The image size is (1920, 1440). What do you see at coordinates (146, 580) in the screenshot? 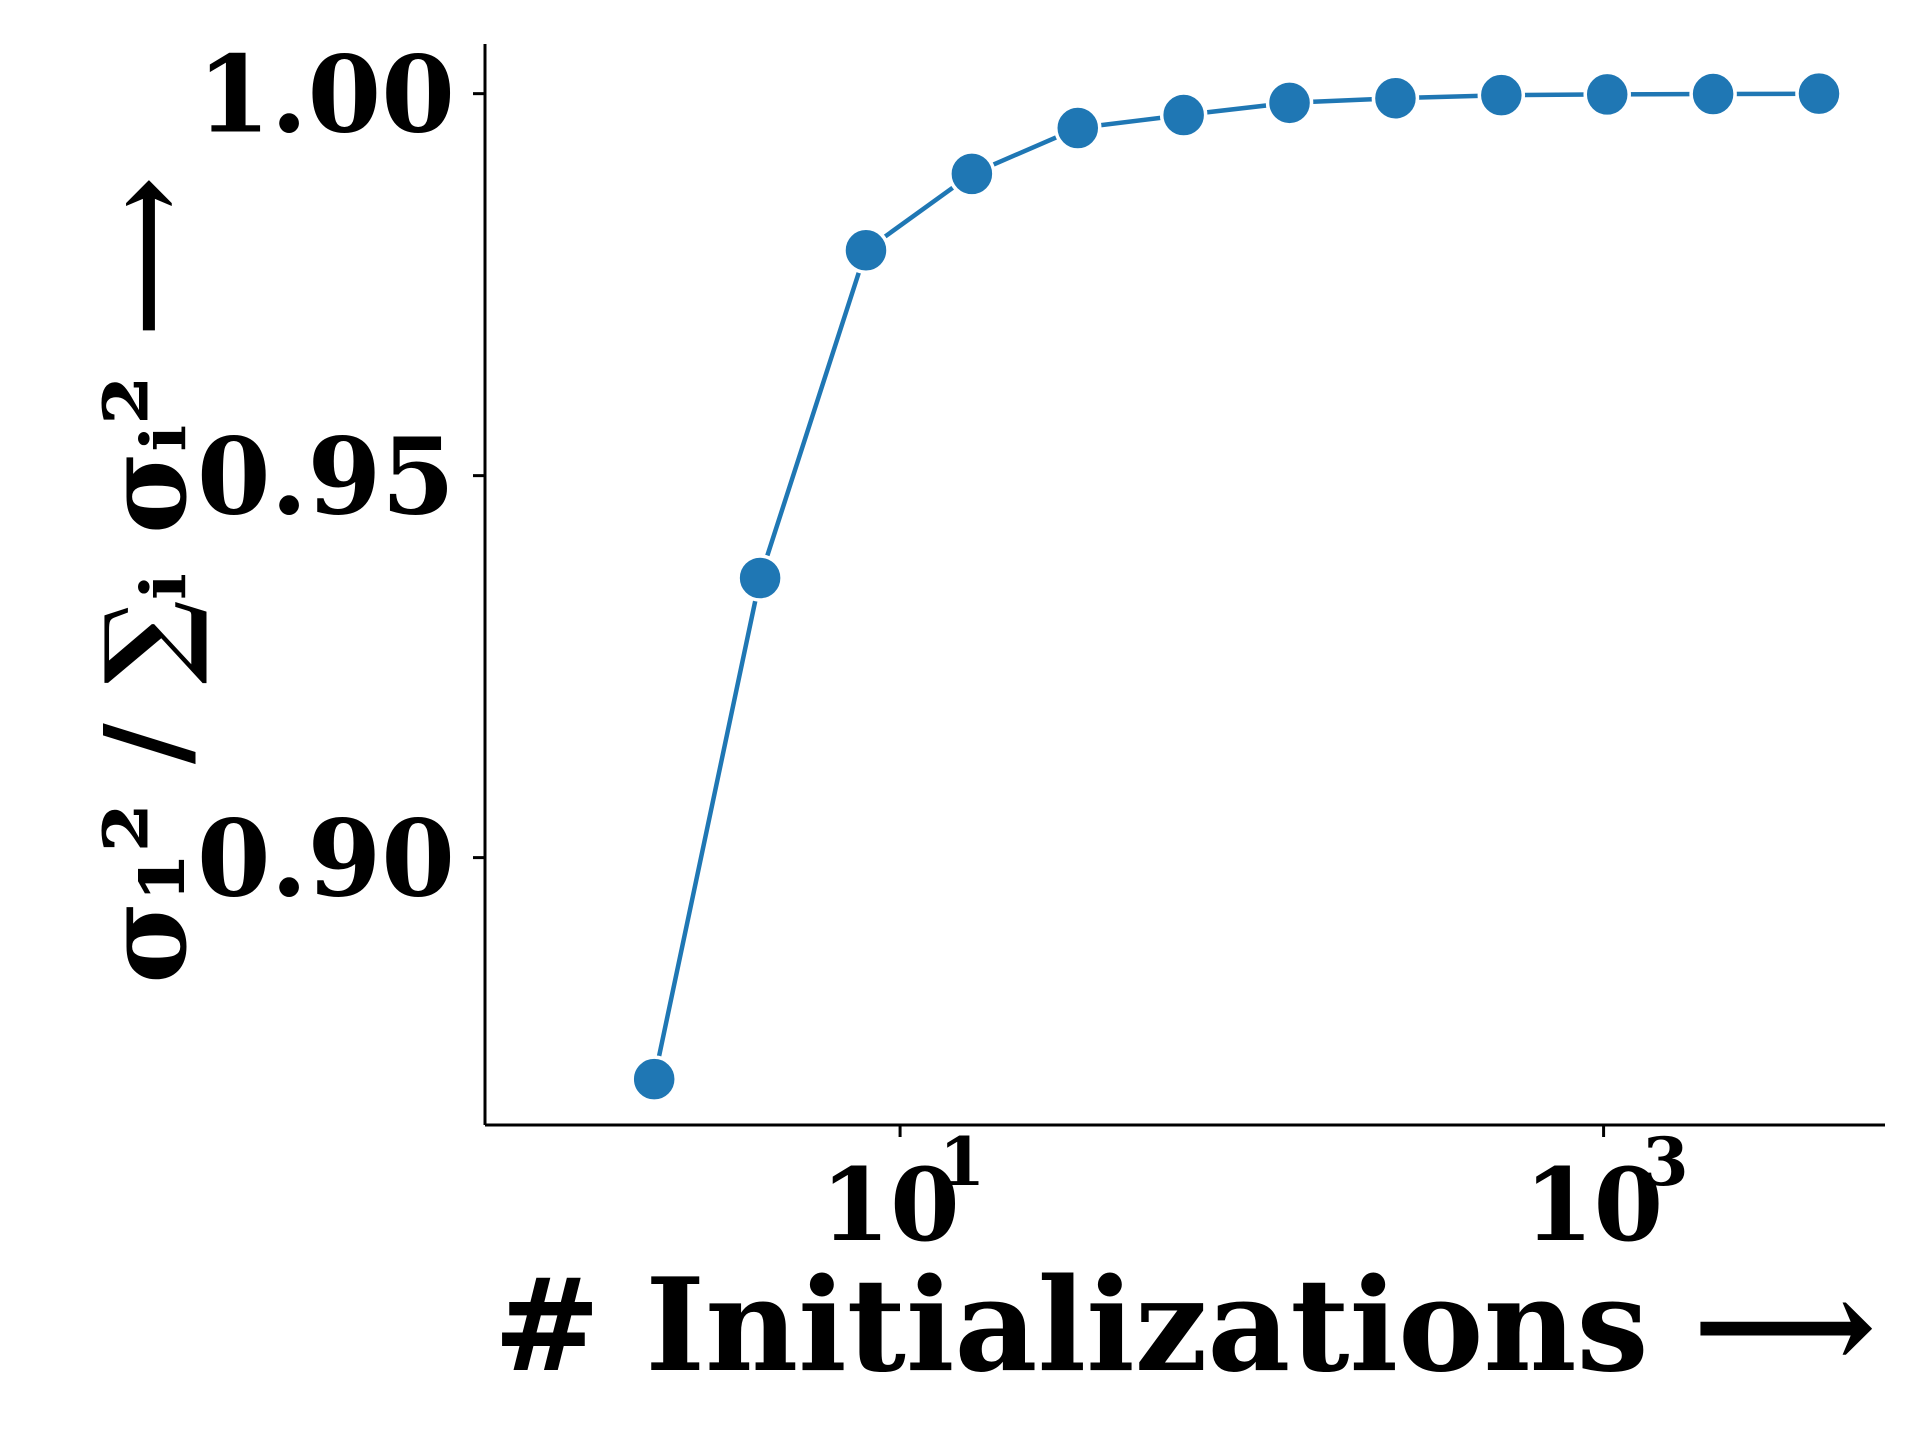
I see `y-axis-title: σ₁² / ∑ᵢ σᵢ² ⟶` at bounding box center [146, 580].